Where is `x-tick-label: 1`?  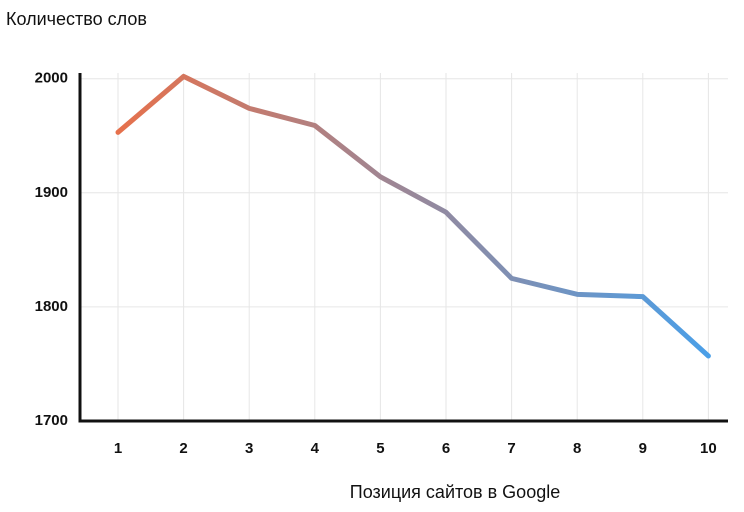 x-tick-label: 1 is located at coordinates (118, 448).